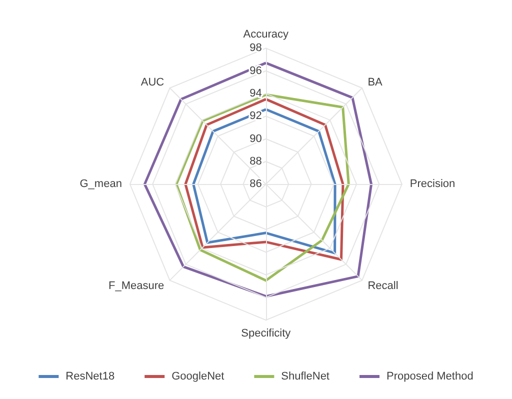  Describe the element at coordinates (101, 184) in the screenshot. I see `spoke-label: G_mean` at that location.